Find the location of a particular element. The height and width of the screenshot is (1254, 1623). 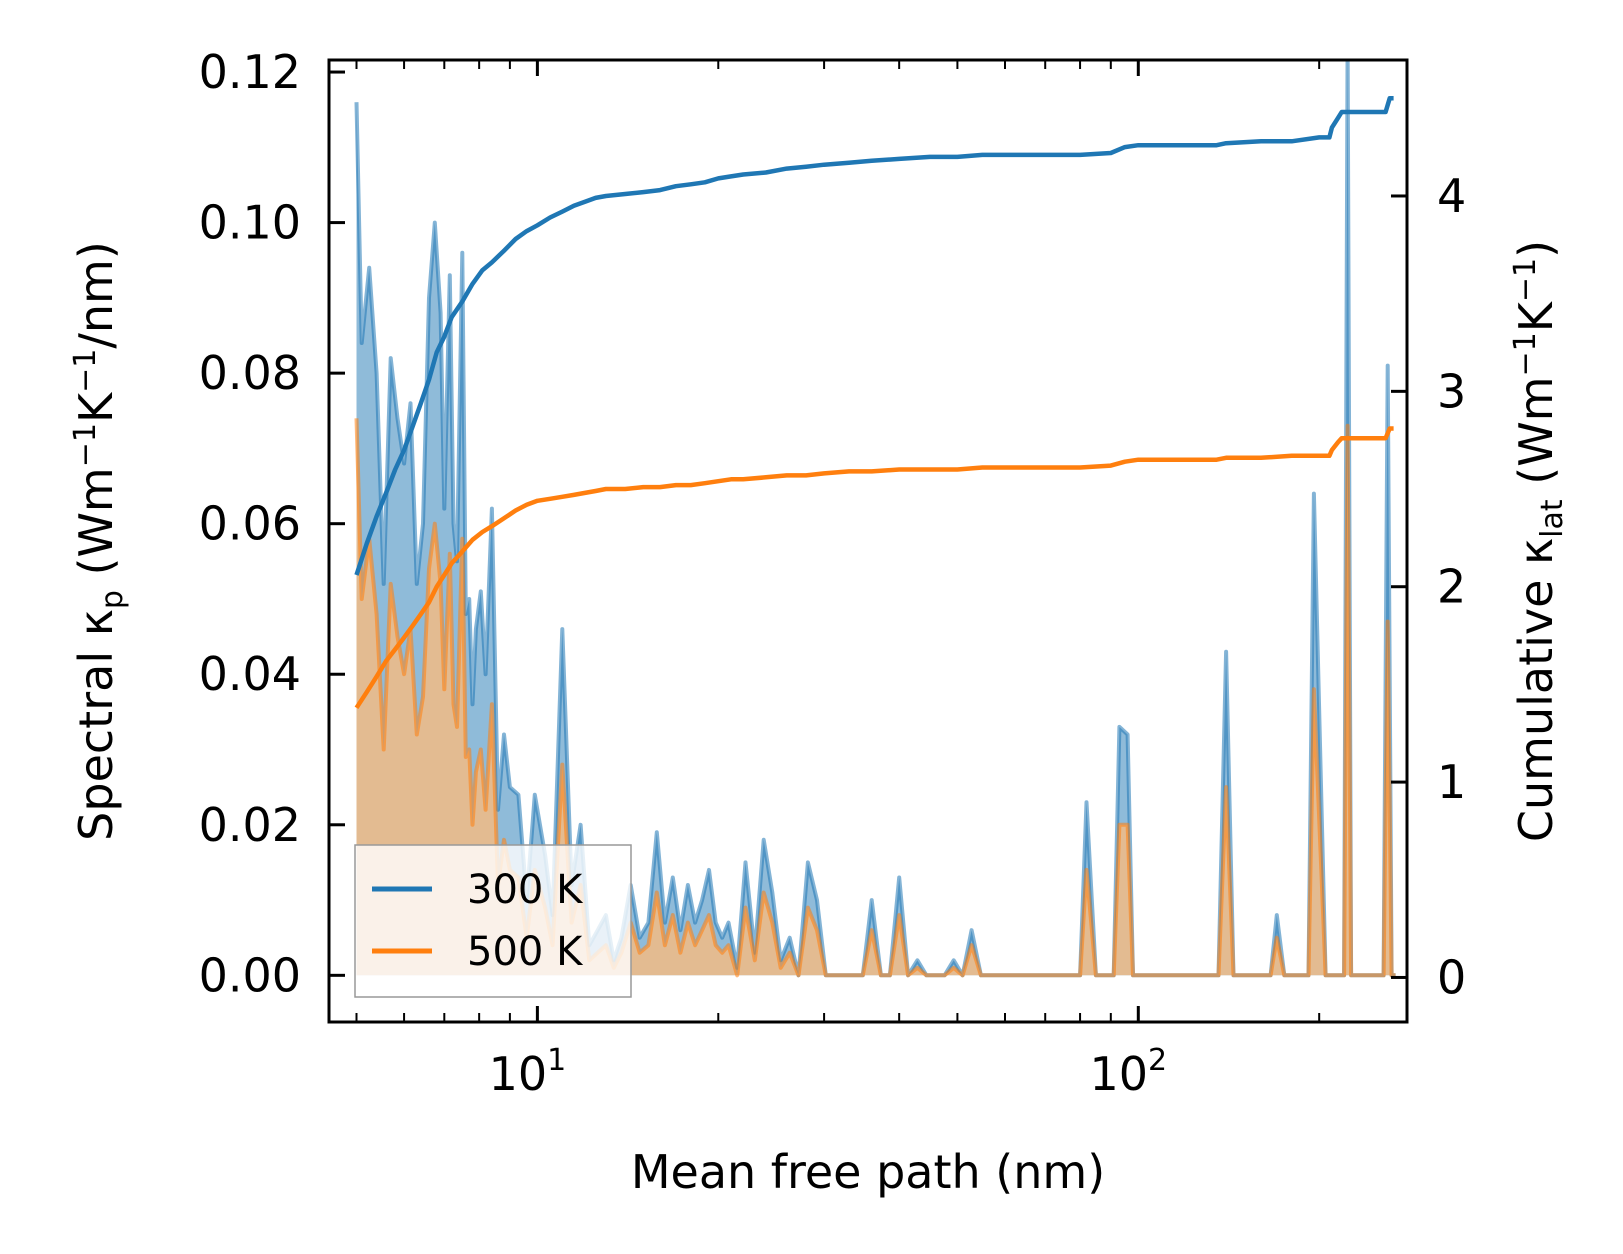

legend: 300 K 500 K is located at coordinates (493, 921).